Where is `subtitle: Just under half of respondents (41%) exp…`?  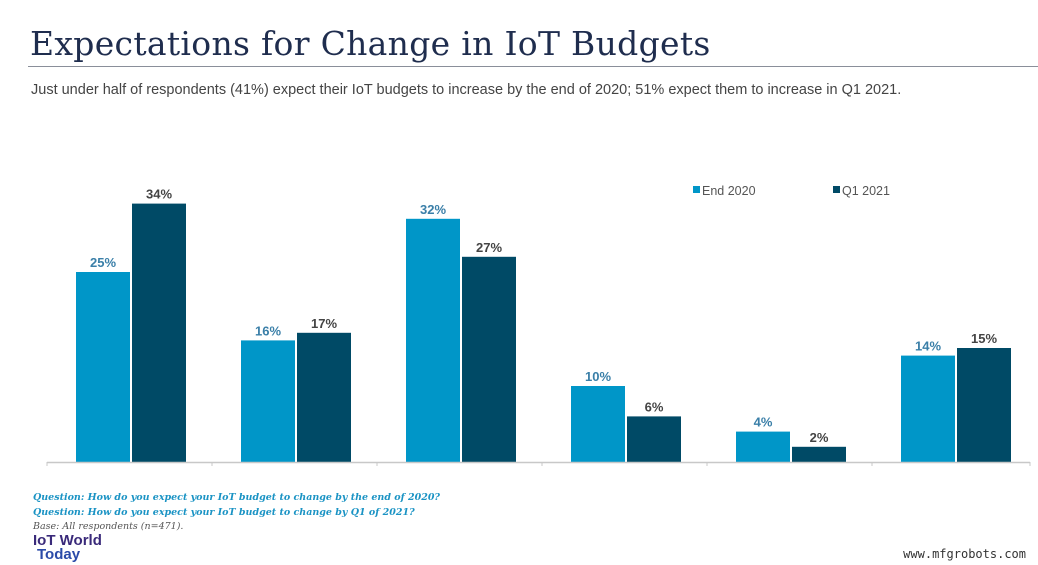 subtitle: Just under half of respondents (41%) exp… is located at coordinates (466, 90).